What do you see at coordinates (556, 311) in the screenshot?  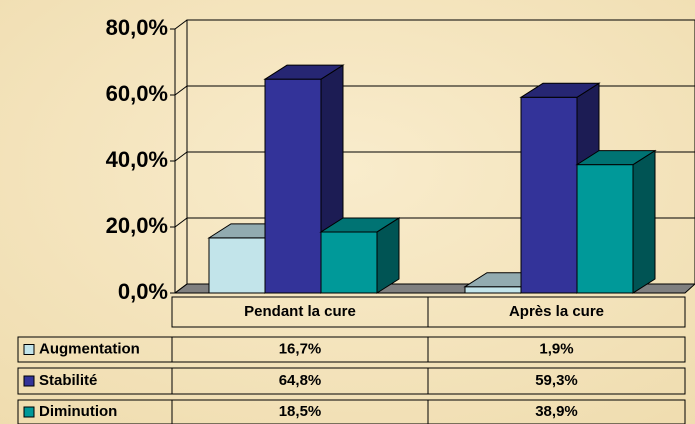 I see `x-tick-label: Après la cure` at bounding box center [556, 311].